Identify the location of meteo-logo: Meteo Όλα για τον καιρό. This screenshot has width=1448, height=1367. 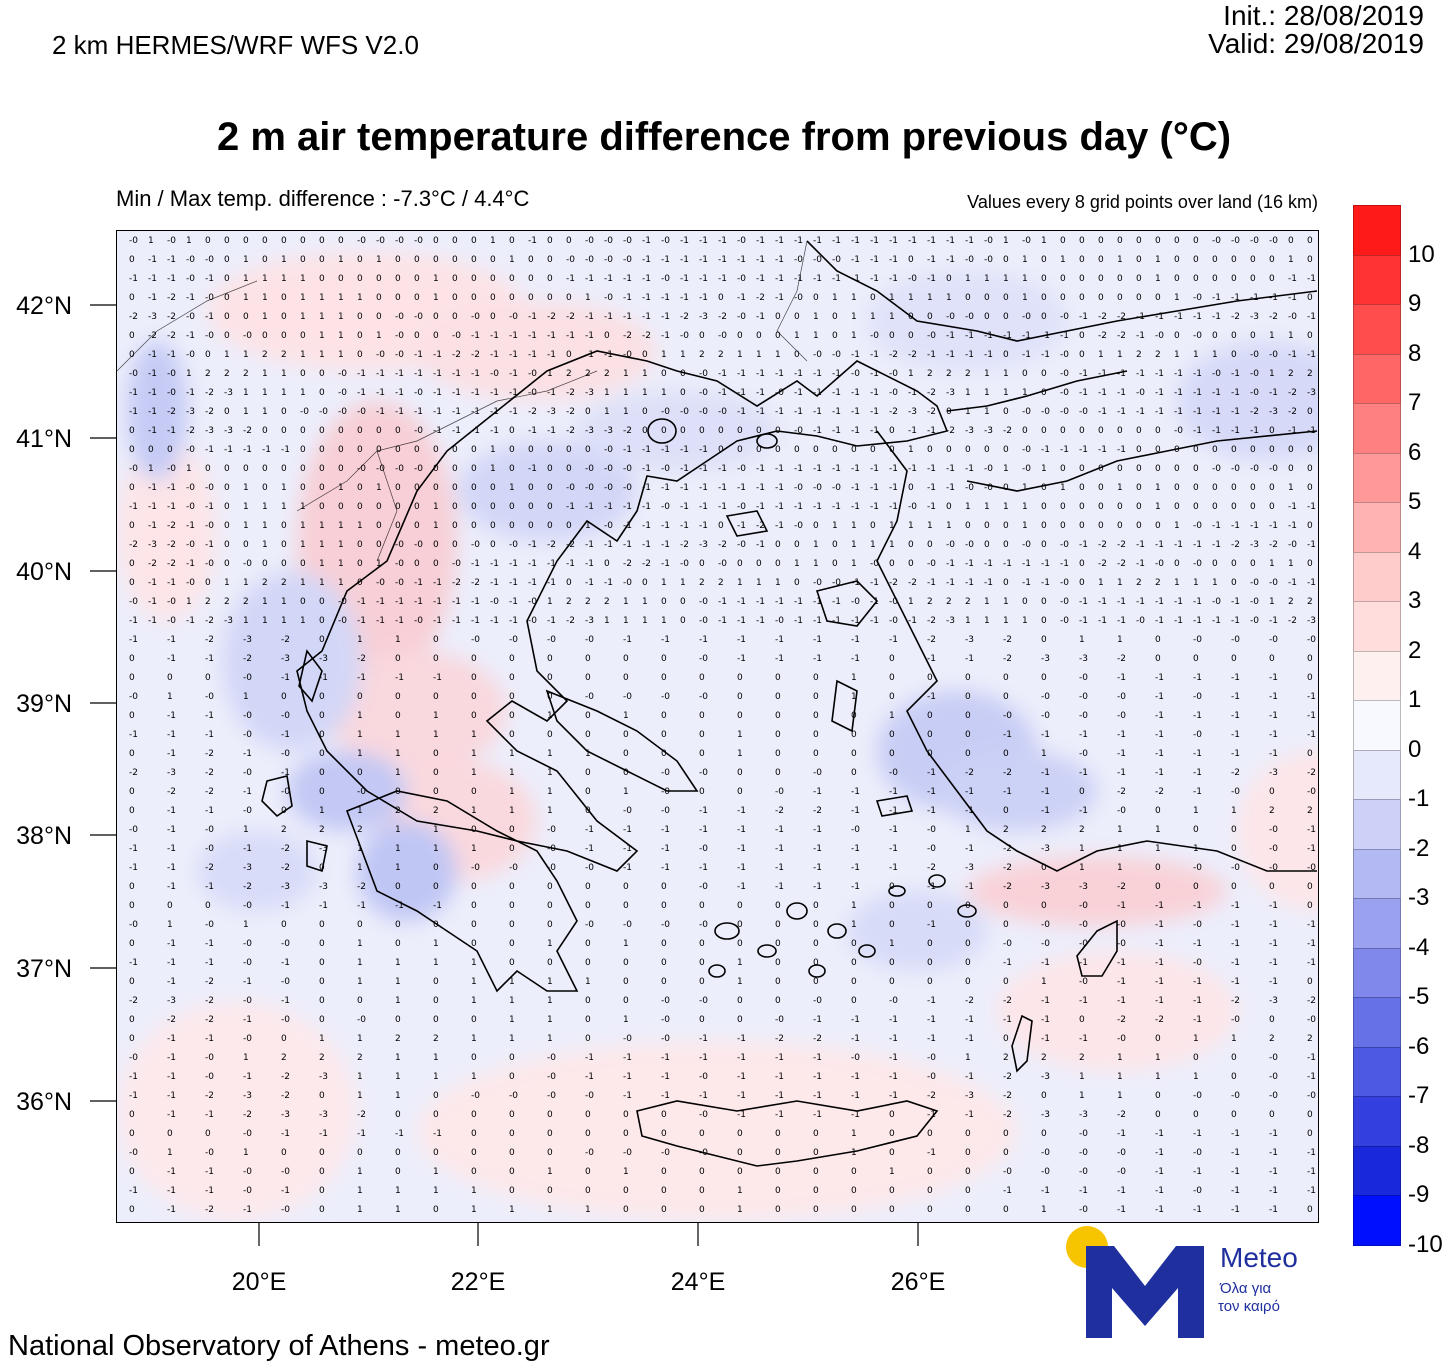
(1192, 1284).